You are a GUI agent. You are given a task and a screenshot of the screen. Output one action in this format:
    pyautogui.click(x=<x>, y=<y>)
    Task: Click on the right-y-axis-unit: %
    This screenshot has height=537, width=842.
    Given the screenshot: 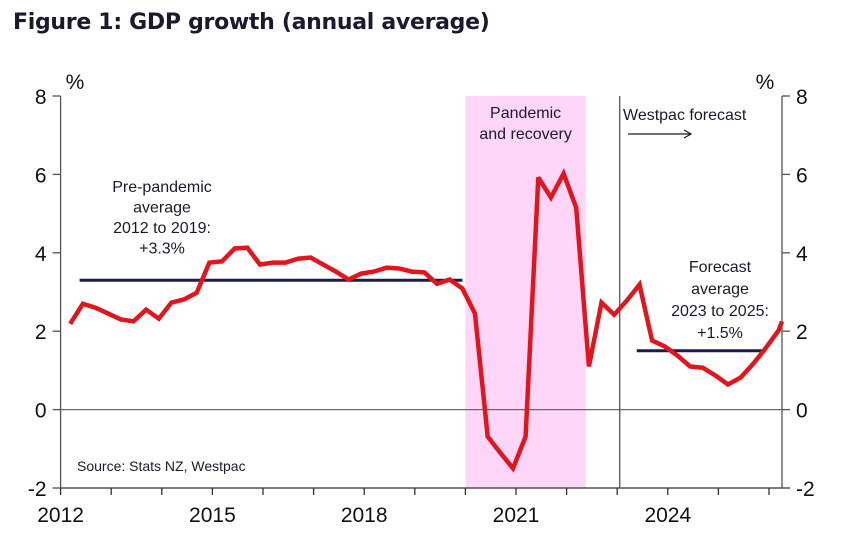 What is the action you would take?
    pyautogui.click(x=765, y=82)
    